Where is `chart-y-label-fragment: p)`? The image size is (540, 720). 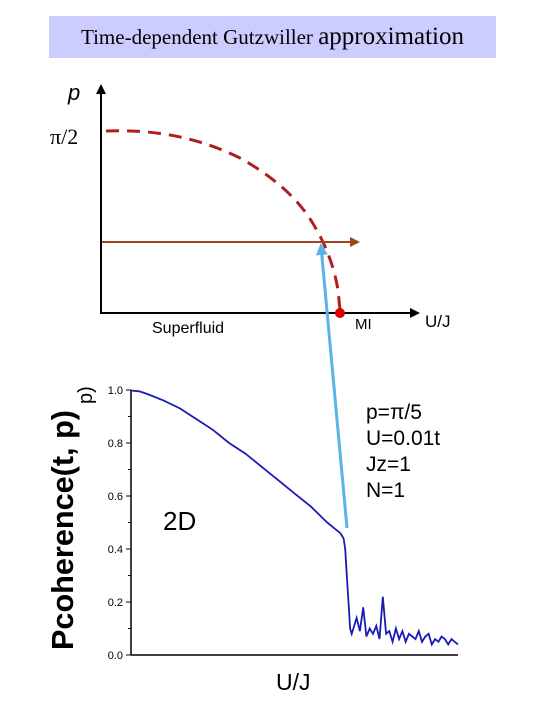
chart-y-label-fragment: p) is located at coordinates (86, 395).